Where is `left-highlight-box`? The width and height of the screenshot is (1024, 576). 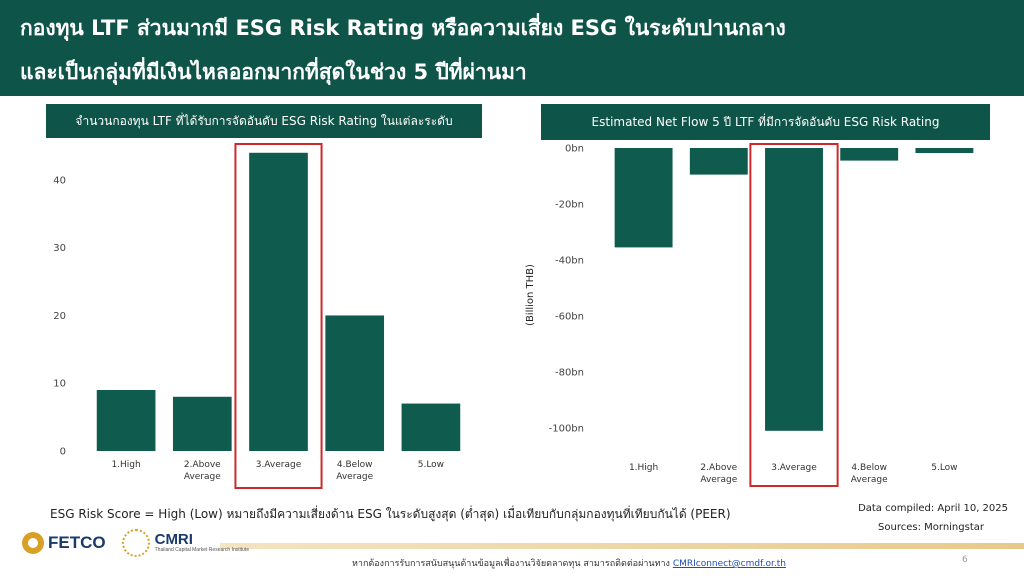
left-highlight-box is located at coordinates (278, 316).